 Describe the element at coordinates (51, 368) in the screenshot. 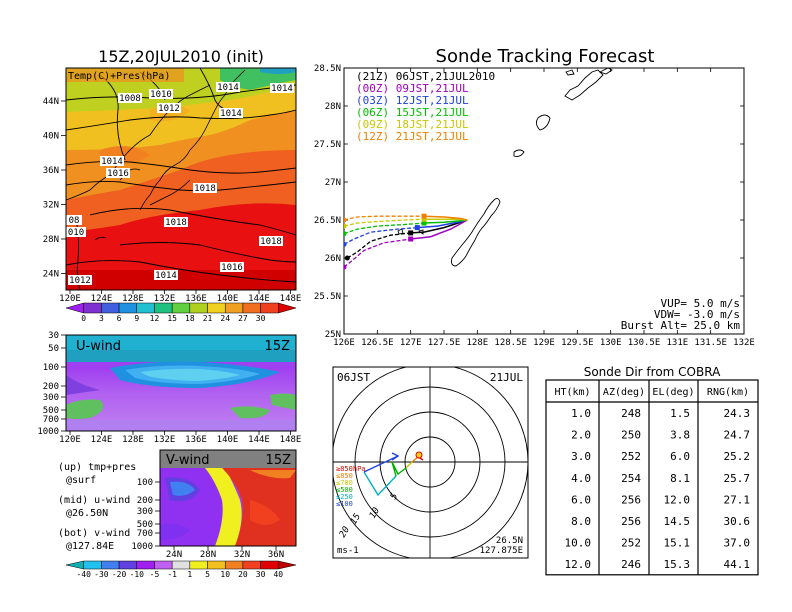

I see `uwind-p-label: 100` at that location.